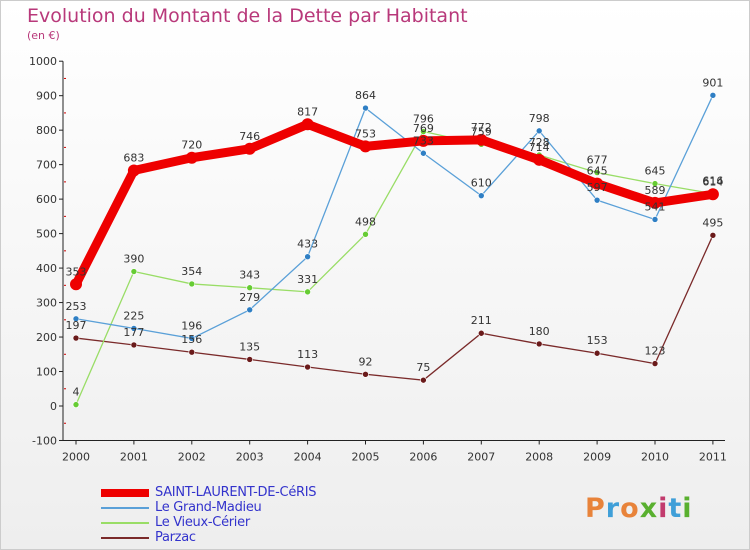 The width and height of the screenshot is (750, 550). I want to click on data-label: 746, so click(249, 136).